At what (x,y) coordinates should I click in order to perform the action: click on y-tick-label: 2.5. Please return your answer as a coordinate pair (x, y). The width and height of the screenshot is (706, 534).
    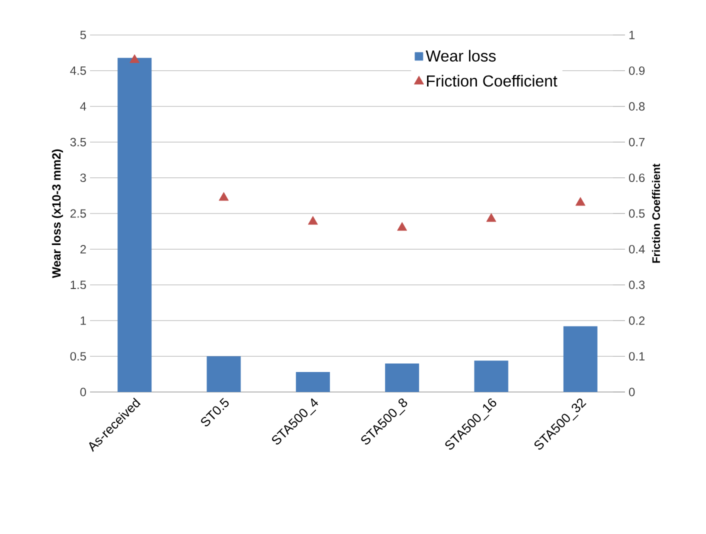
    Looking at the image, I should click on (78, 213).